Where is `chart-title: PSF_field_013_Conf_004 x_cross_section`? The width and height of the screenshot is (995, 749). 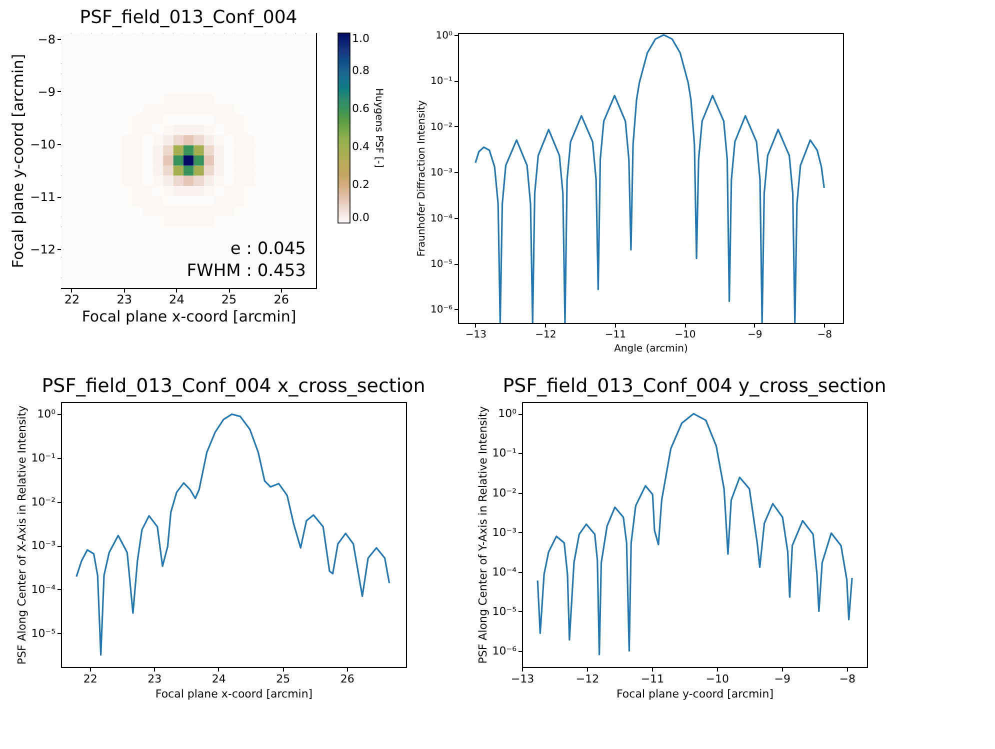 chart-title: PSF_field_013_Conf_004 x_cross_section is located at coordinates (234, 386).